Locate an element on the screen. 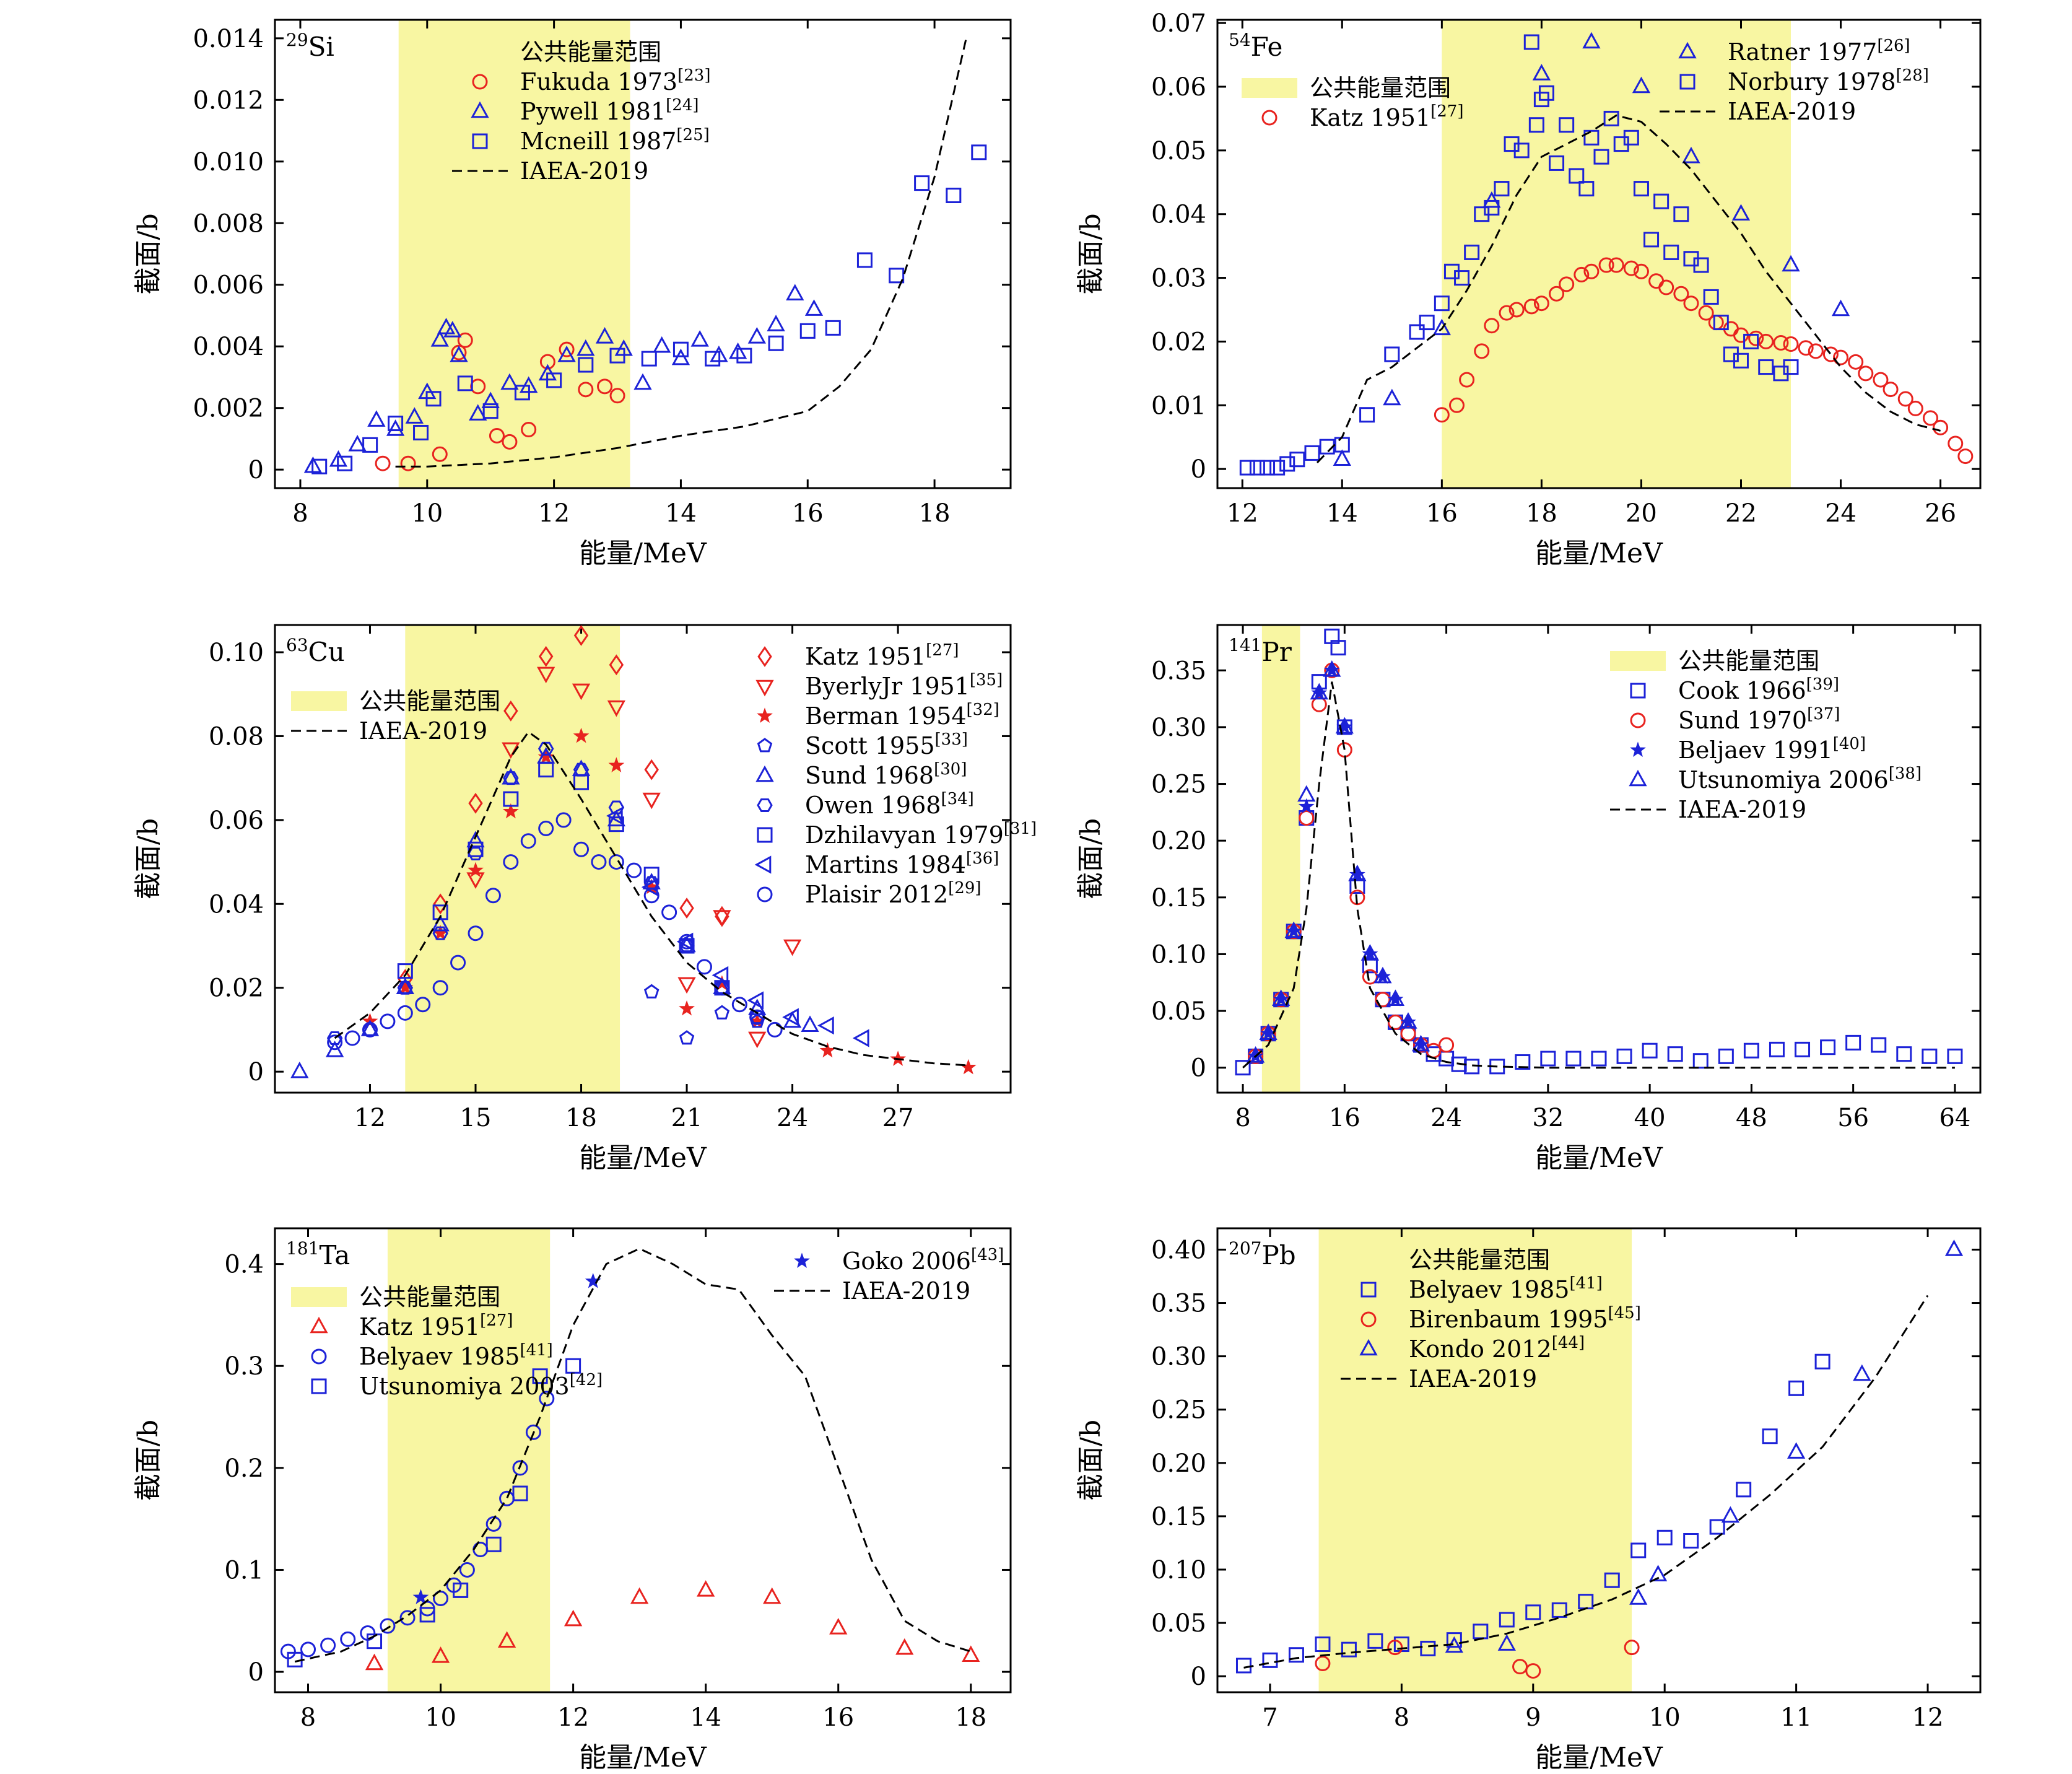  y-tick-label: 0.008 is located at coordinates (228, 223).